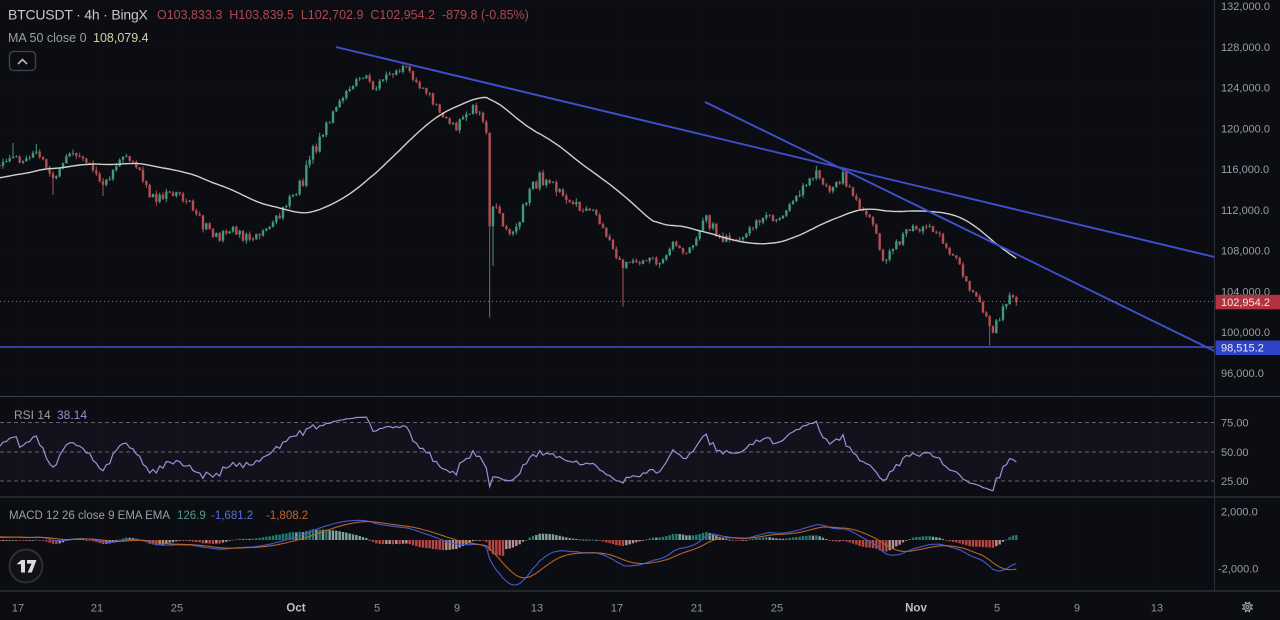  Describe the element at coordinates (32, 415) in the screenshot. I see `svg-text: RSI 14` at that location.